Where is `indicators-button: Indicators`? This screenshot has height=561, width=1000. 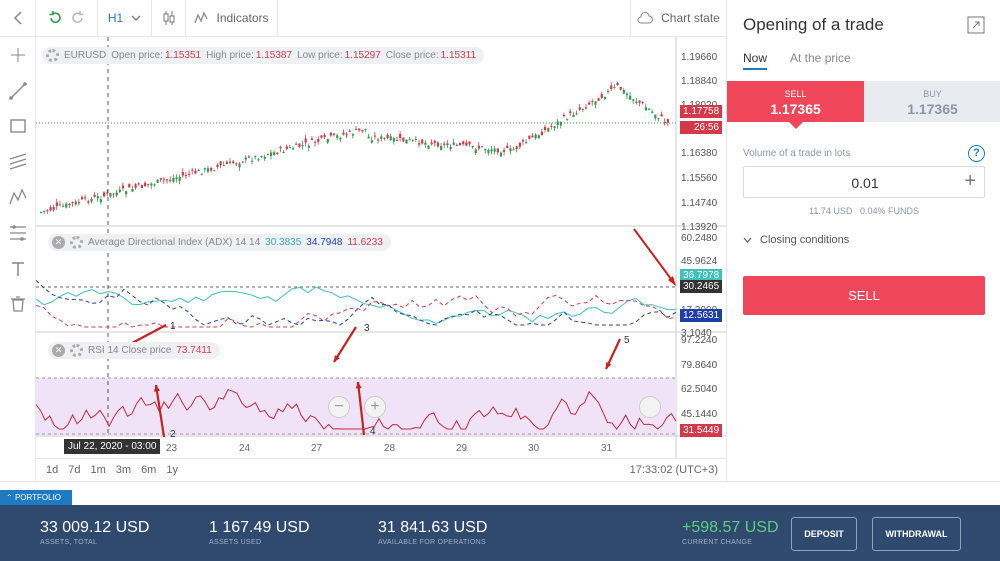
indicators-button: Indicators is located at coordinates (232, 18).